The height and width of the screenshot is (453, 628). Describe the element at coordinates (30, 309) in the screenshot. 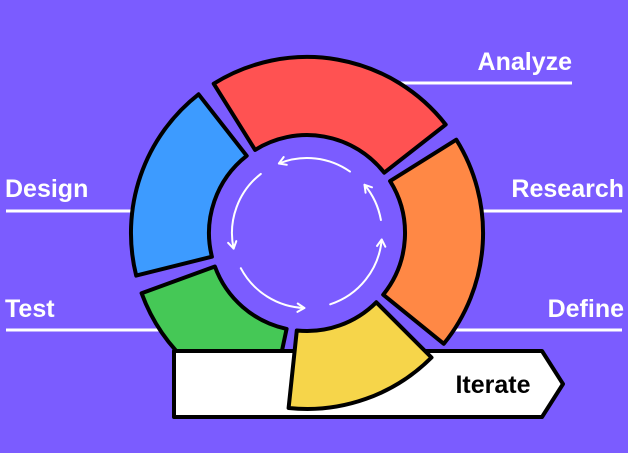

I see `test-label: Test` at that location.